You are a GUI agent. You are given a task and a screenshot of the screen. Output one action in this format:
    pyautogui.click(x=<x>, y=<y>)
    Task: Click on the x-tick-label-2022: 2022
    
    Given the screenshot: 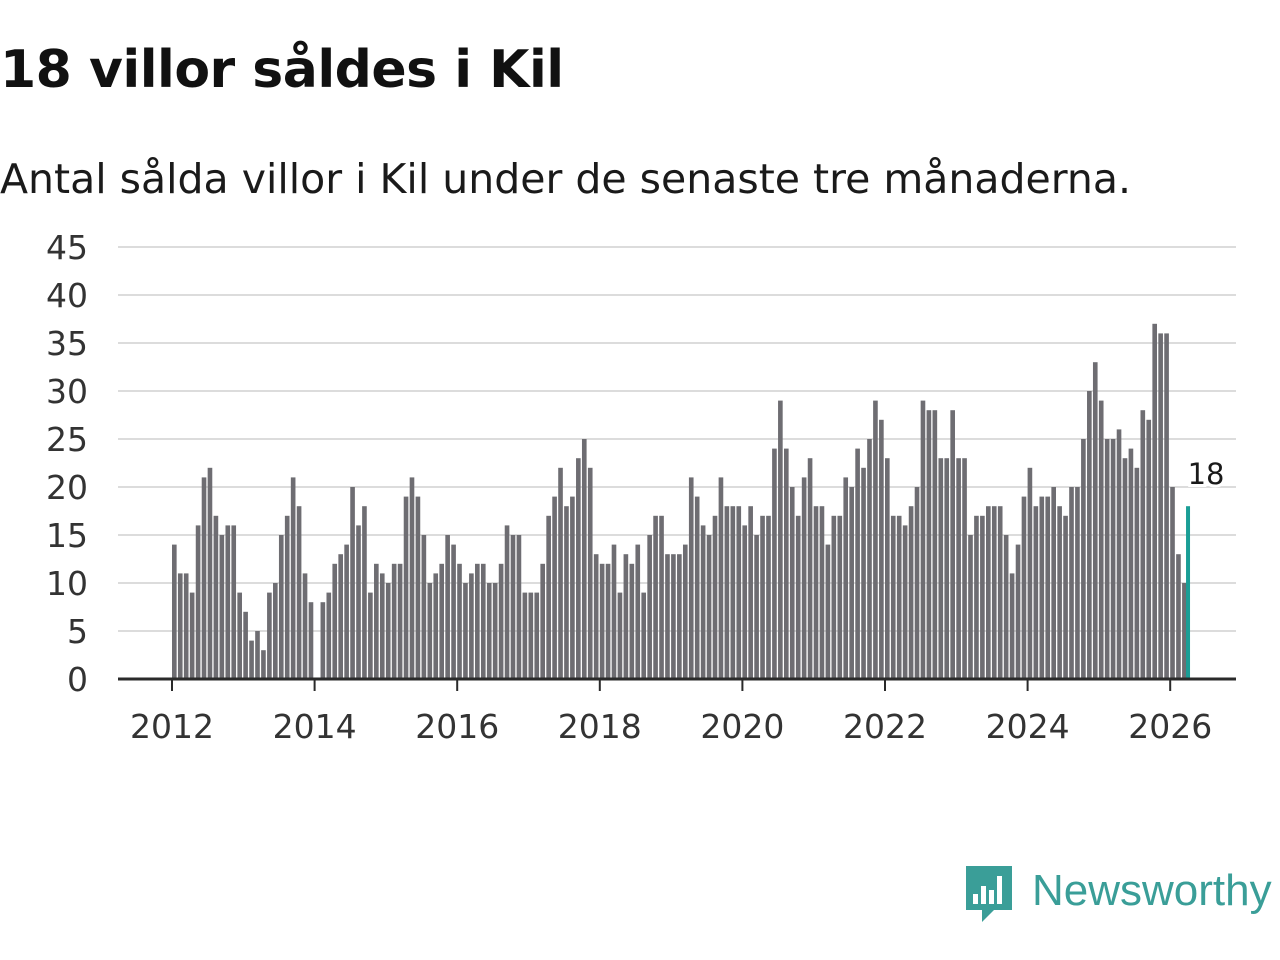 What is the action you would take?
    pyautogui.click(x=885, y=726)
    